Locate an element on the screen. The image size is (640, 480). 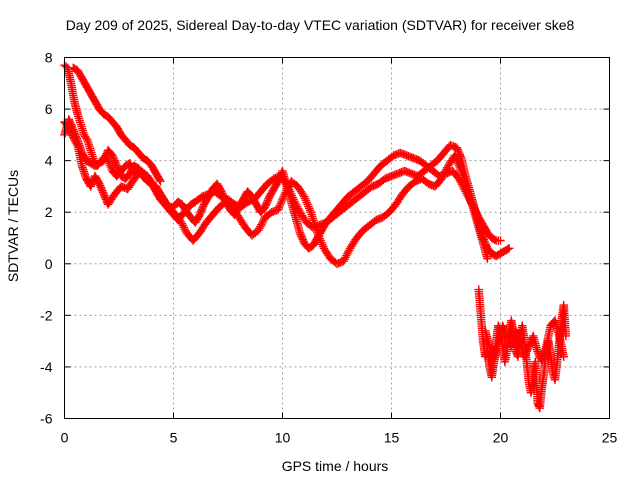
y-tick-label: -6 is located at coordinates (46, 419).